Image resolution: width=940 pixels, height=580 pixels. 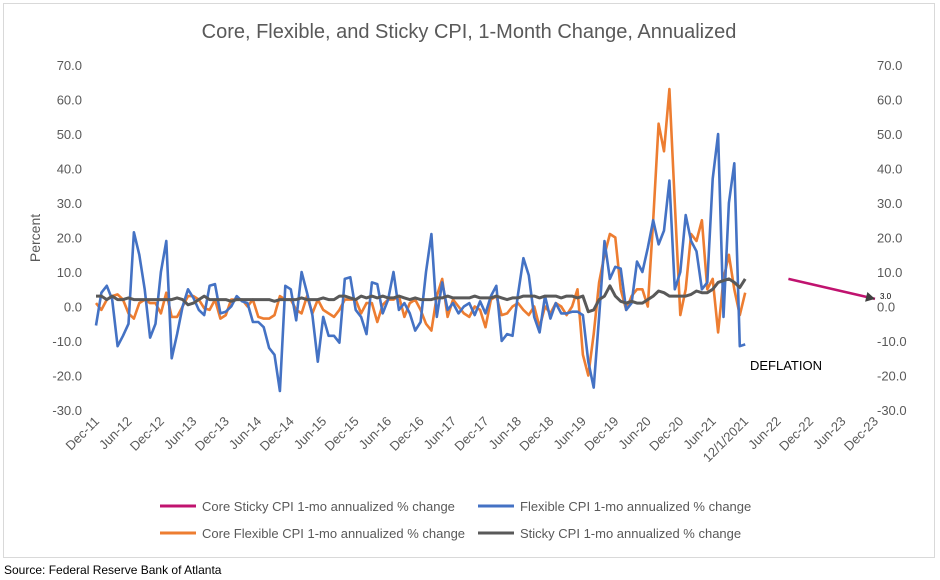 I want to click on x-tick-label: Dec-11, so click(x=83, y=434).